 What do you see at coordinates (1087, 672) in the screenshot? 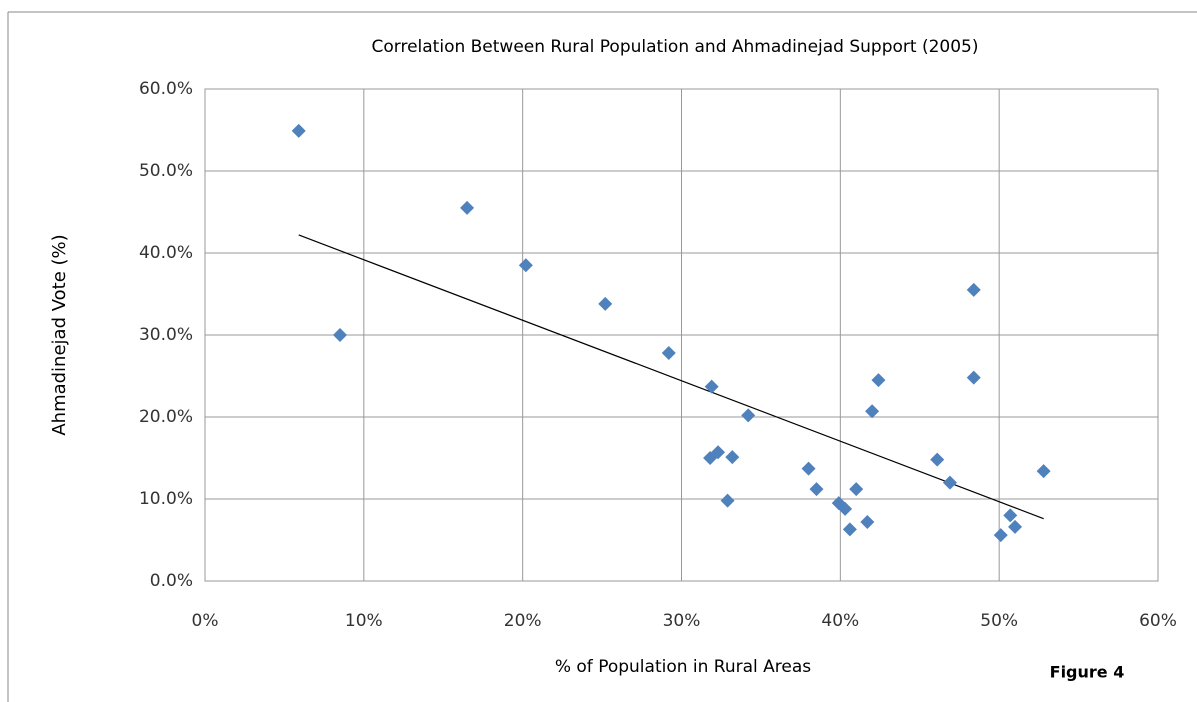
I see `figure-label: Figure 4` at bounding box center [1087, 672].